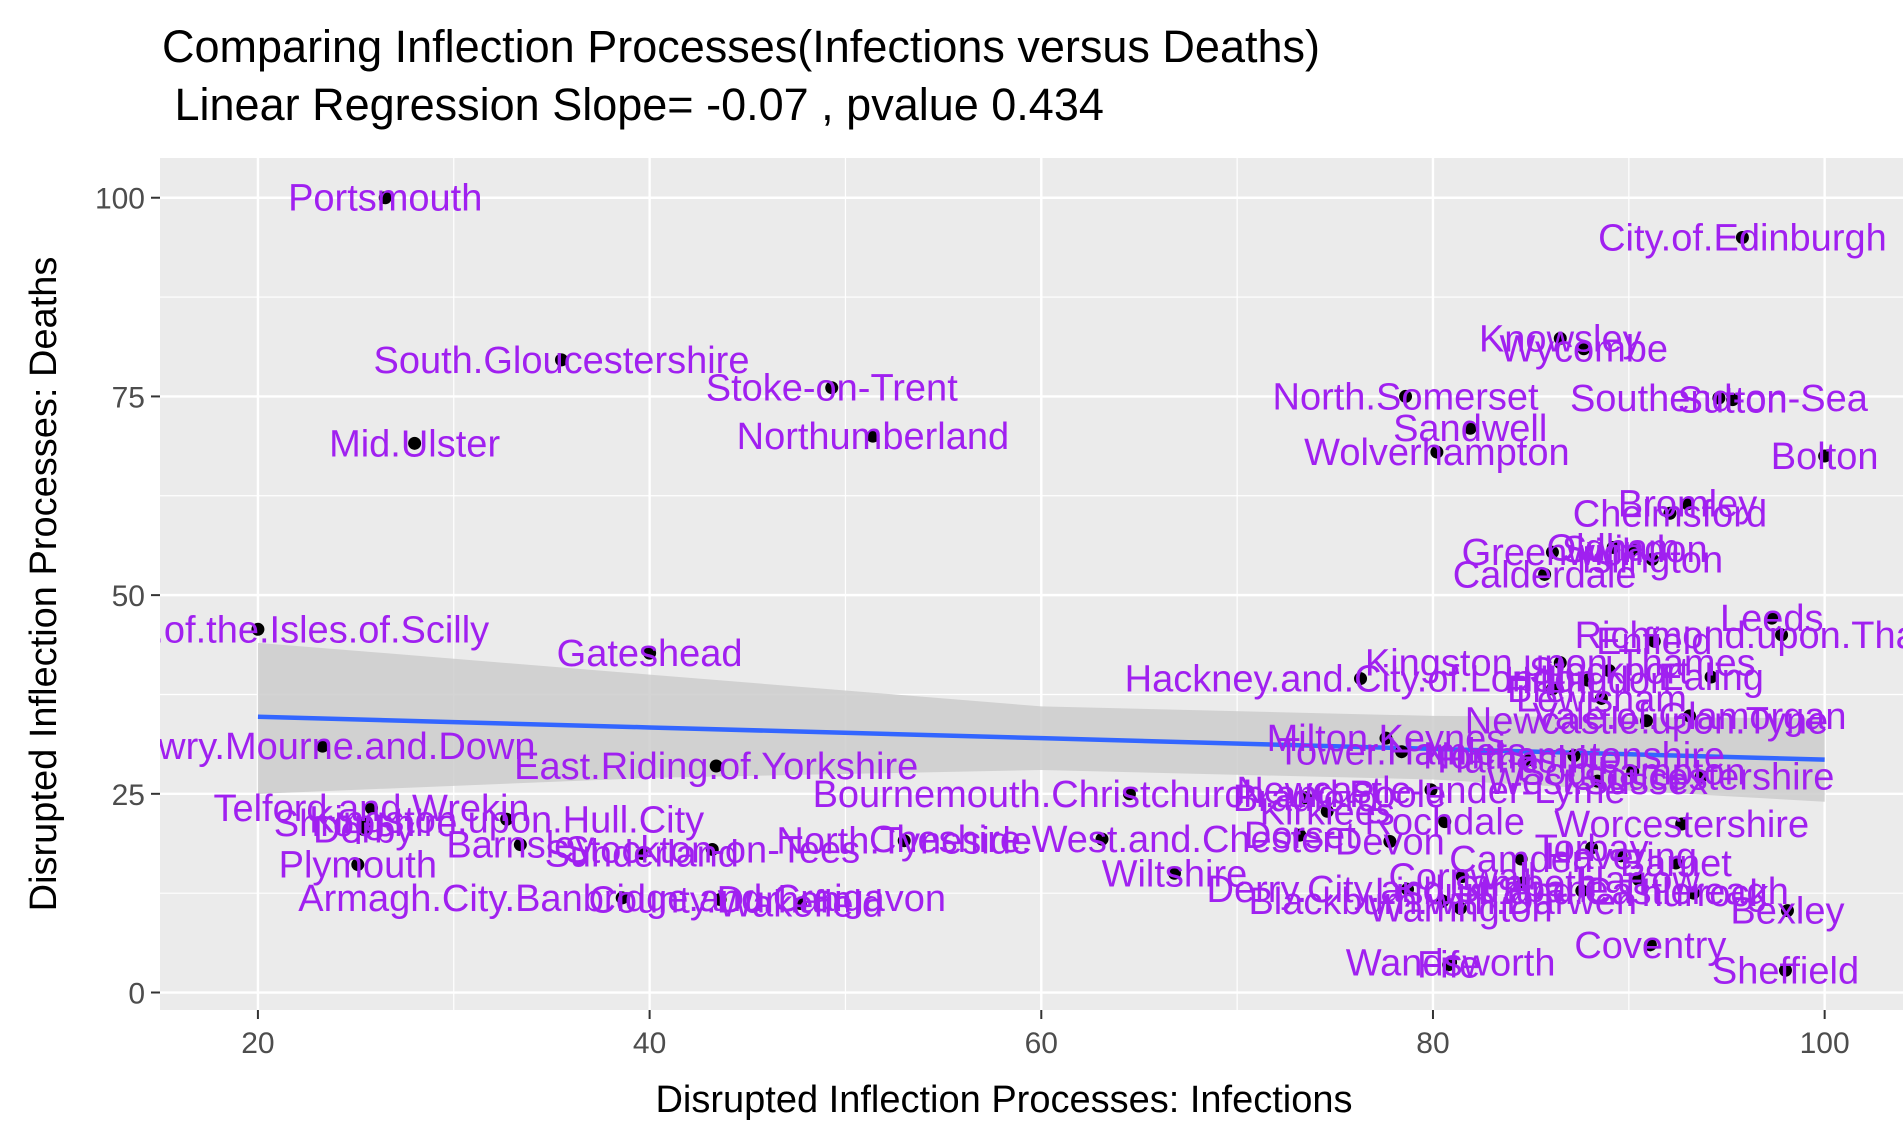 This screenshot has width=1903, height=1137. I want to click on point-label: Derry.City.and.Strabane, so click(1408, 890).